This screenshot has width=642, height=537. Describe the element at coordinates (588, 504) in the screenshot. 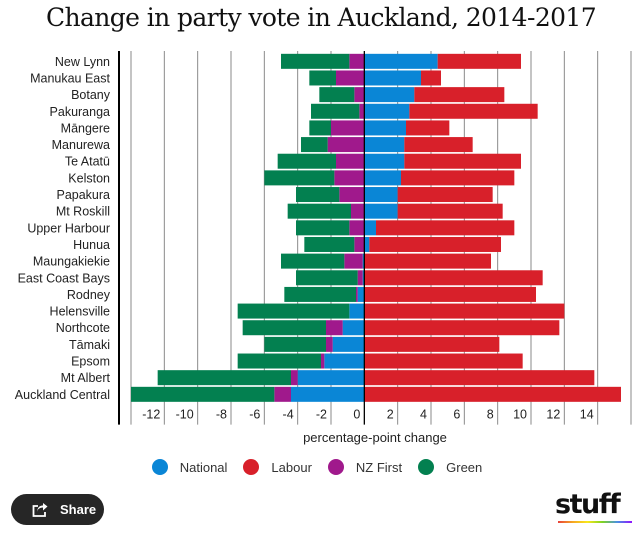

I see `logo-text: stuff` at that location.